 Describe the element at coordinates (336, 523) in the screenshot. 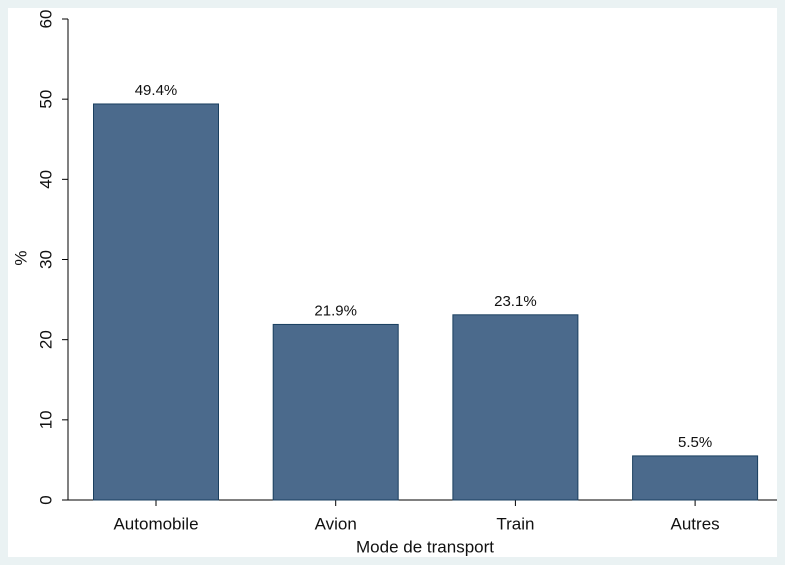

I see `x-tick-label: Avion` at that location.